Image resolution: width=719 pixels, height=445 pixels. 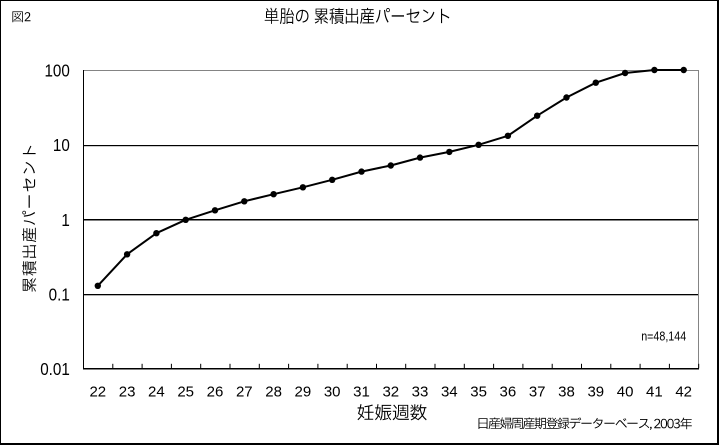 I want to click on svg-text: 0.1, so click(x=59, y=295).